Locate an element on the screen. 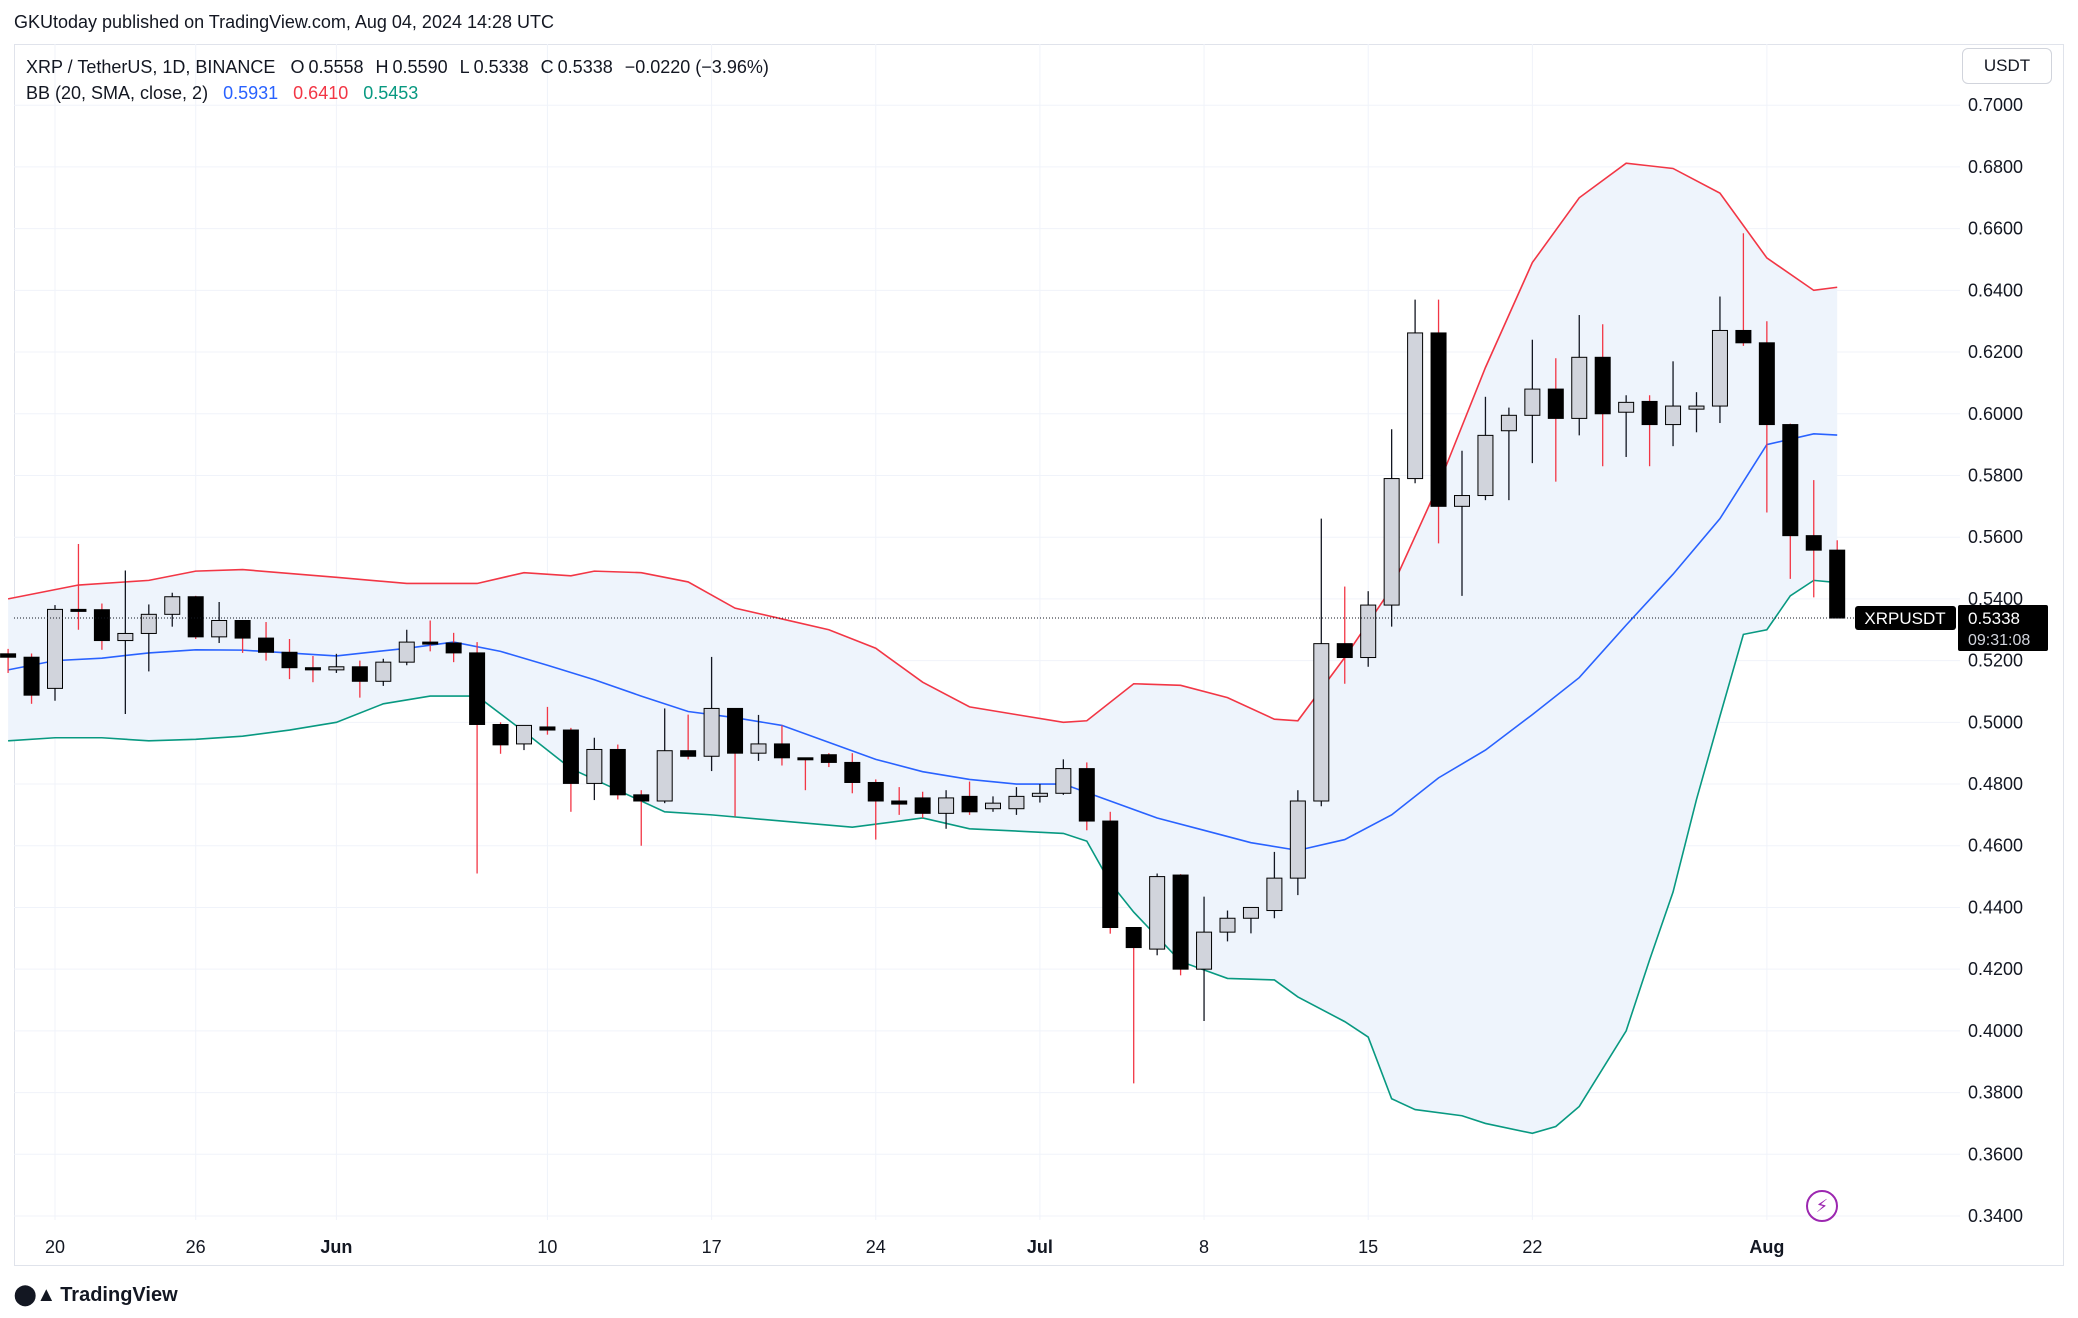 This screenshot has height=1318, width=2078. currency-button: USDT is located at coordinates (2007, 66).